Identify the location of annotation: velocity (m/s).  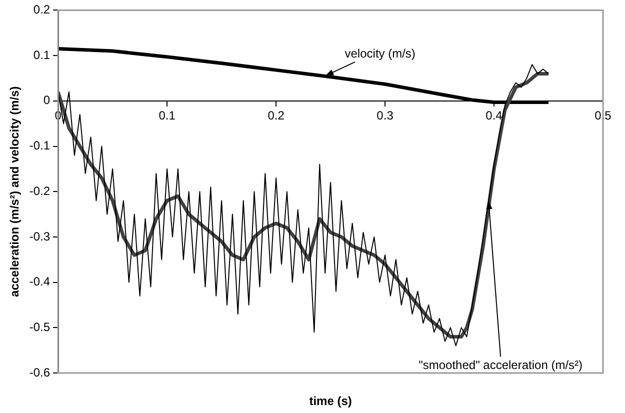
(380, 53).